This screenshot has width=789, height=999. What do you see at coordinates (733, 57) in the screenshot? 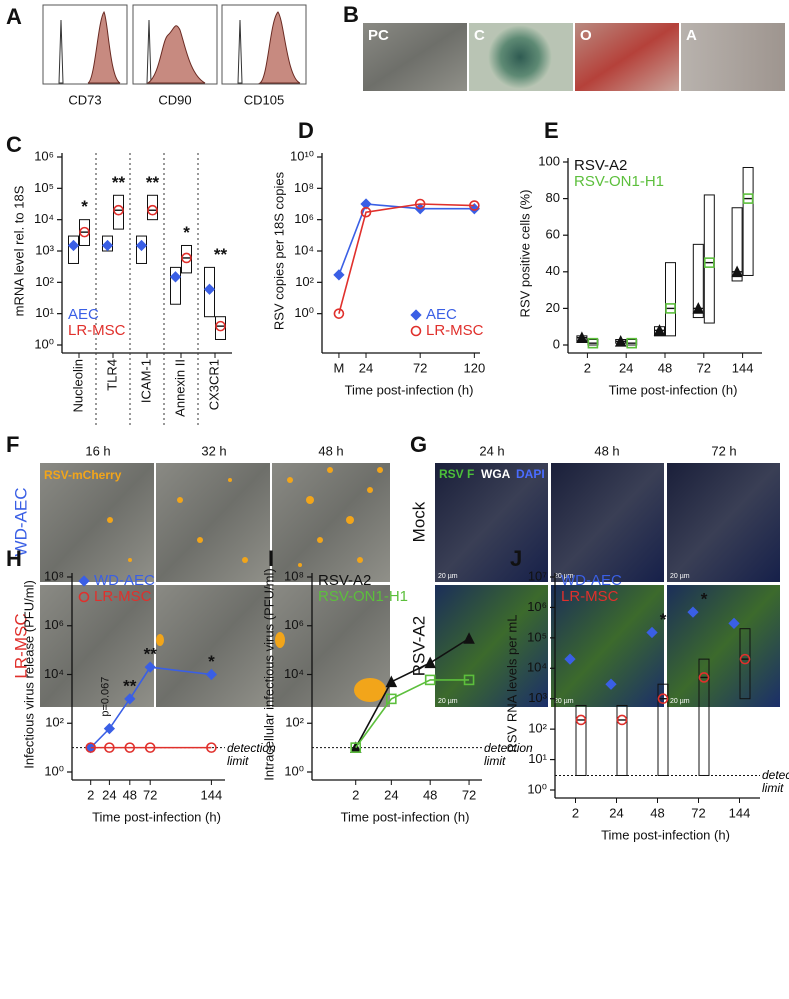
I see `micrograph` at bounding box center [733, 57].